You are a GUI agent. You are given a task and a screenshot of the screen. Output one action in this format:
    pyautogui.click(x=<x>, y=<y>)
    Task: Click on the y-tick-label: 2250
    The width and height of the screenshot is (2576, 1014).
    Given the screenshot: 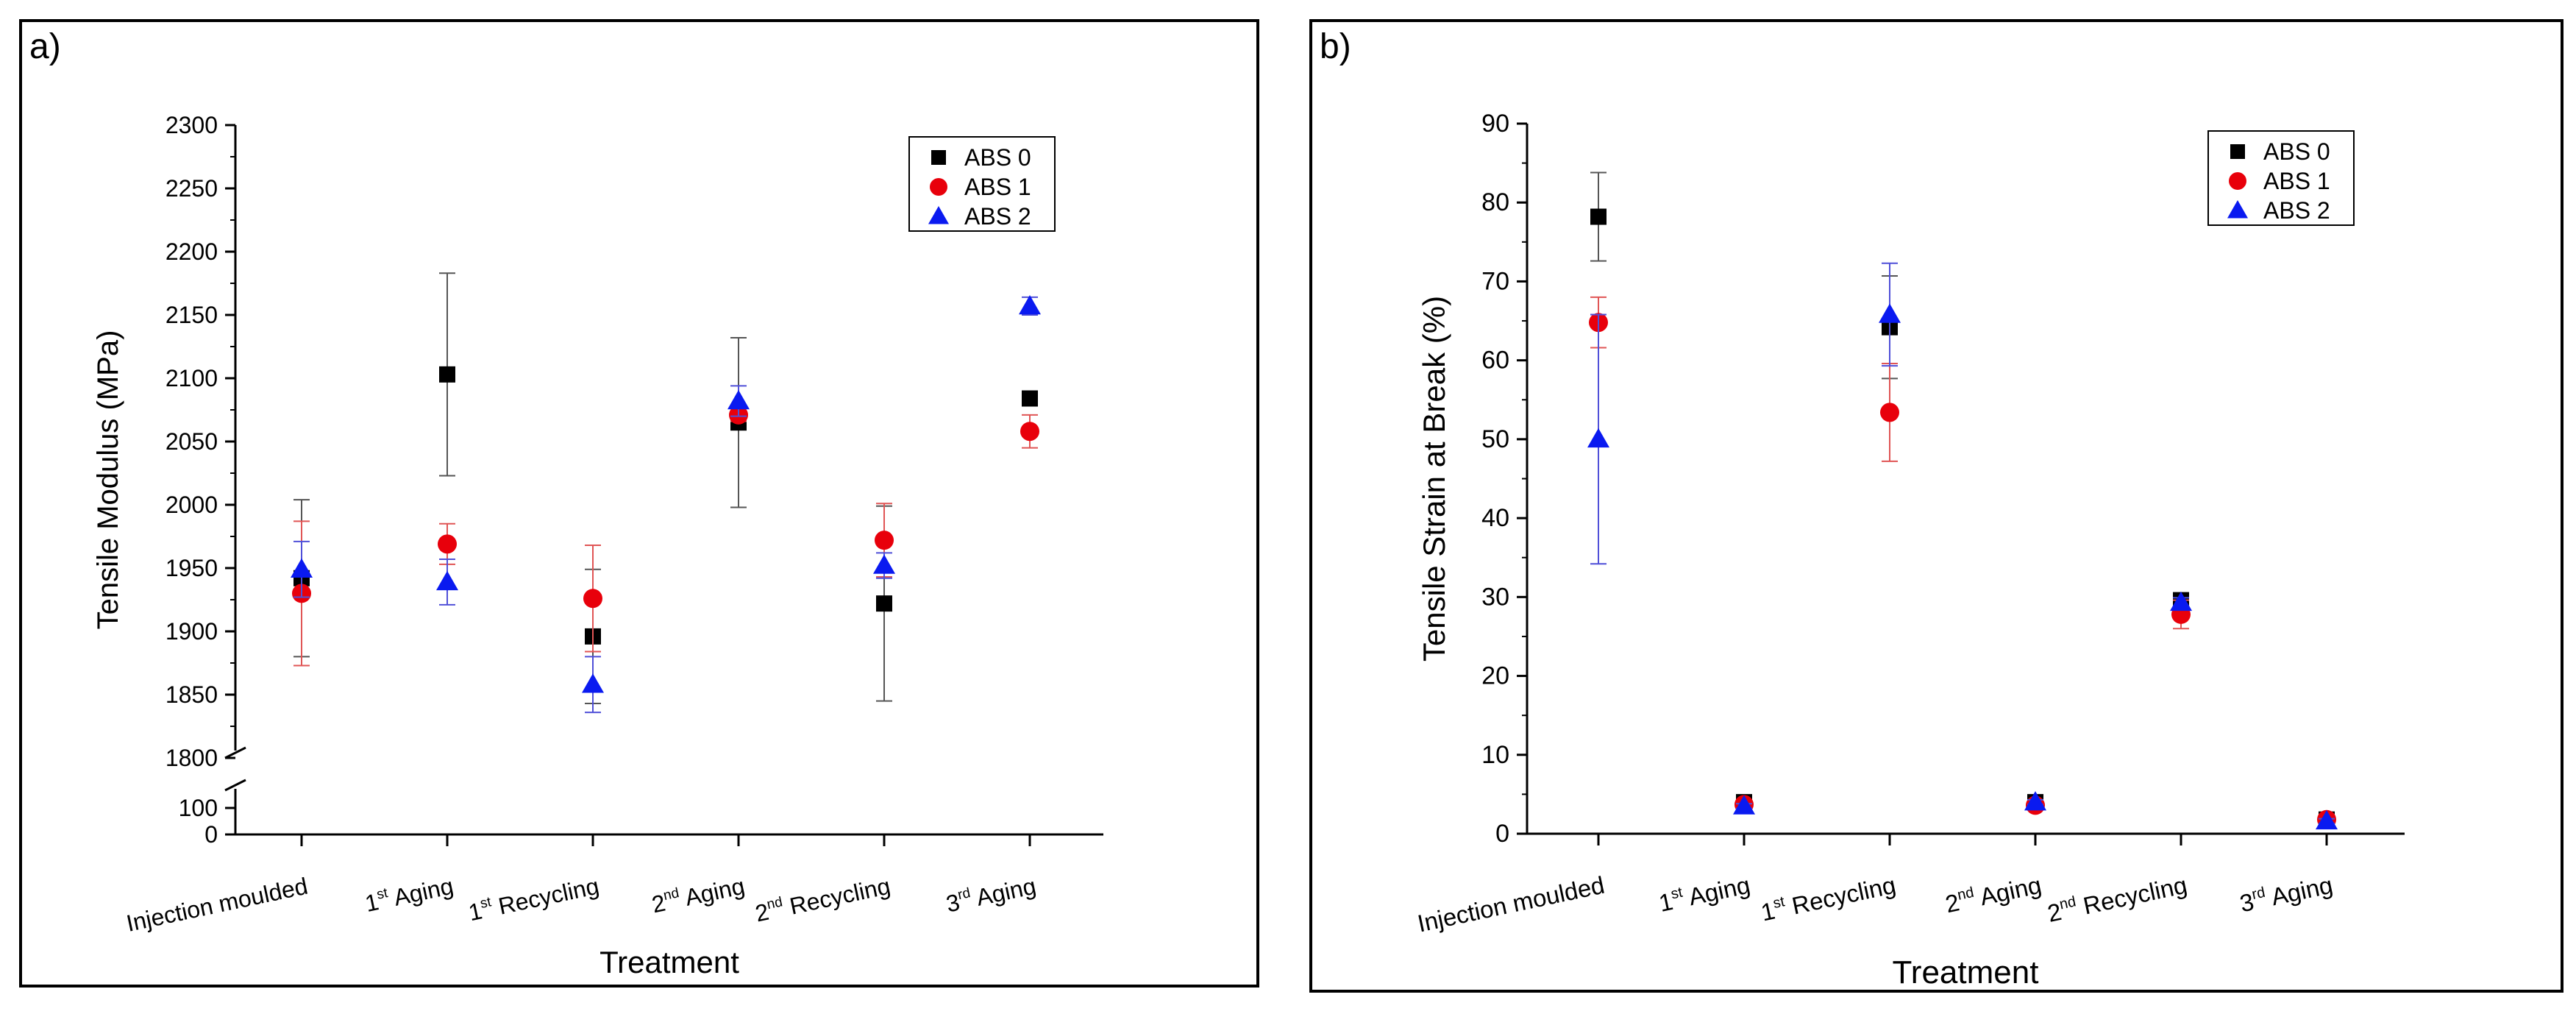 What is the action you would take?
    pyautogui.click(x=192, y=188)
    